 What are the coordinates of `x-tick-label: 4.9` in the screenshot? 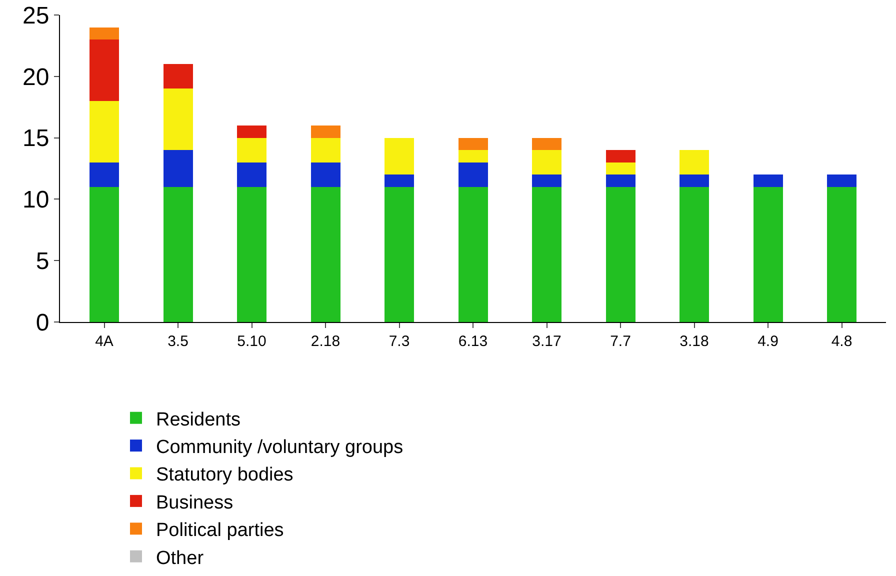 It's located at (768, 341).